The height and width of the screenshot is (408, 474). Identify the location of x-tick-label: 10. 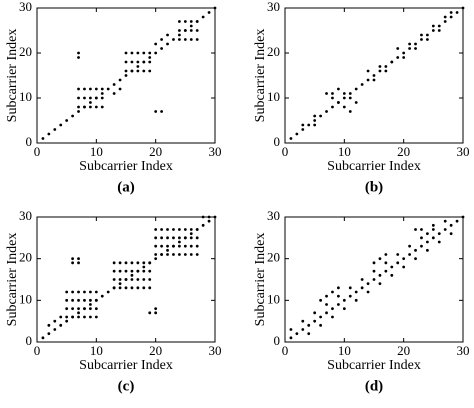
(344, 151).